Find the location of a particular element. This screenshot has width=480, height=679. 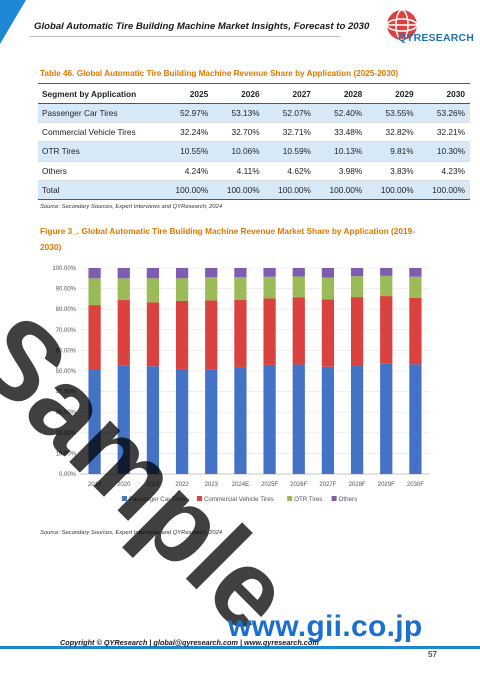

table-cell: 32.70% is located at coordinates (239, 132).